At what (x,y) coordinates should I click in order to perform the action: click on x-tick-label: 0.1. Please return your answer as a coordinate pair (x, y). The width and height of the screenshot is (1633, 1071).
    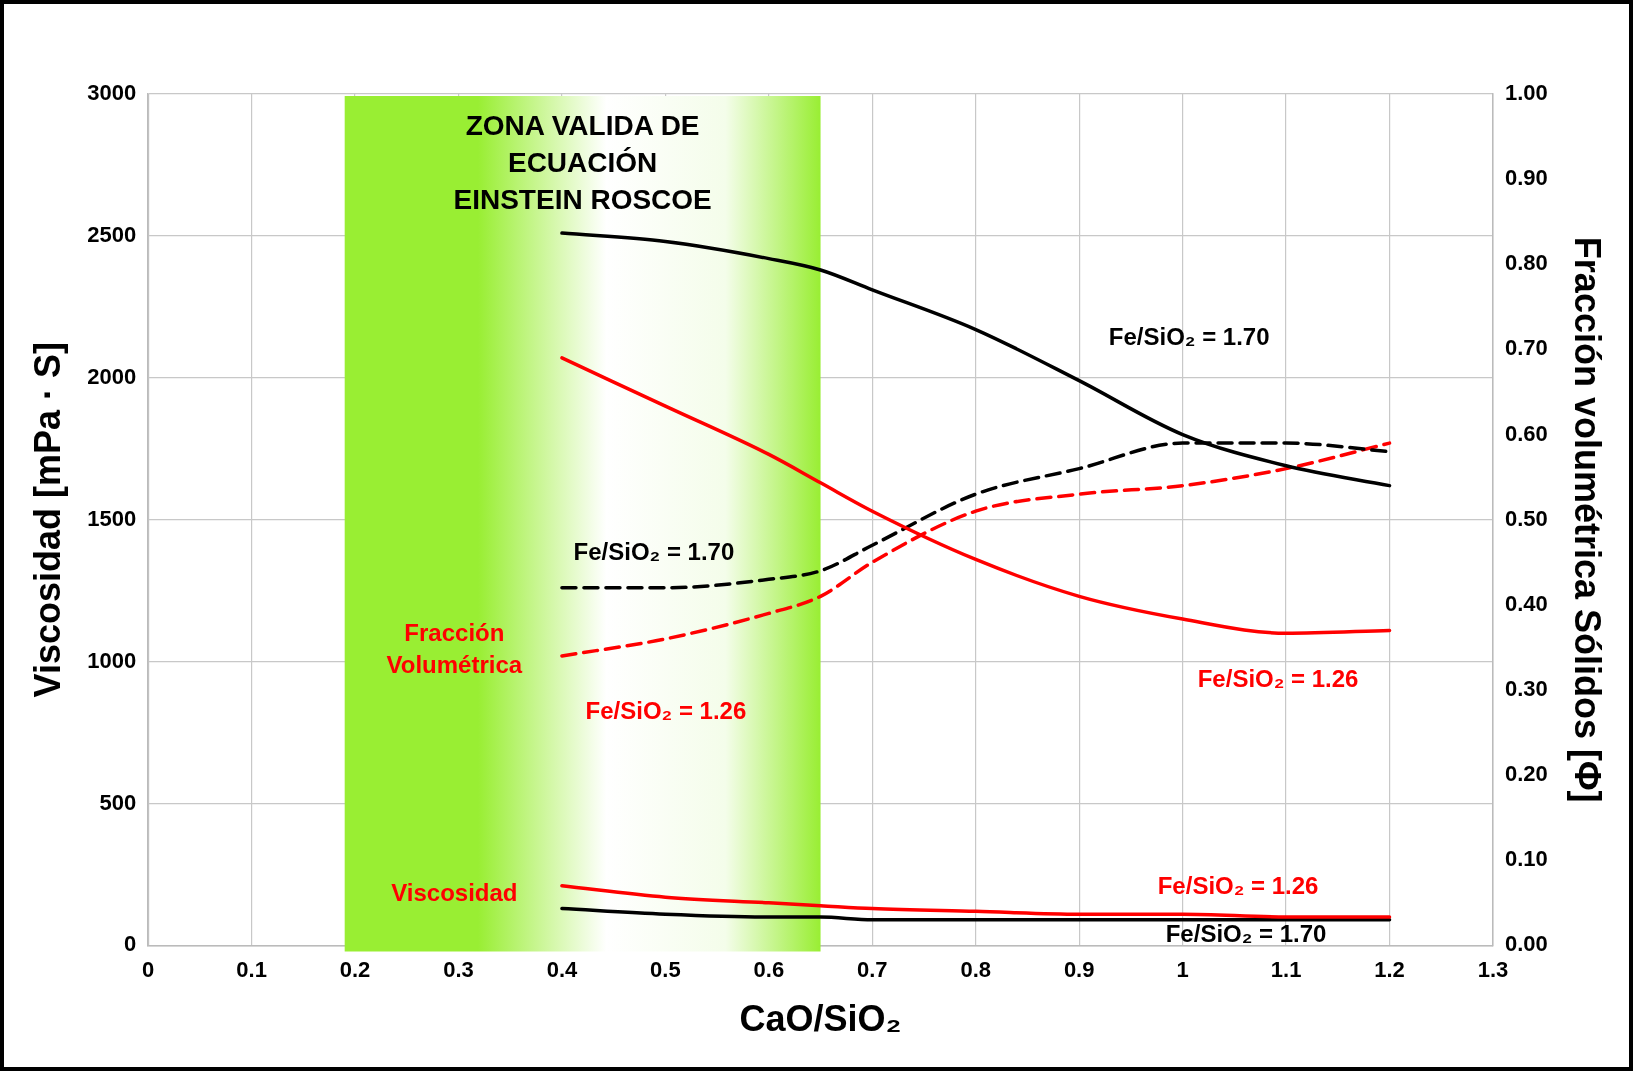
    Looking at the image, I should click on (251, 969).